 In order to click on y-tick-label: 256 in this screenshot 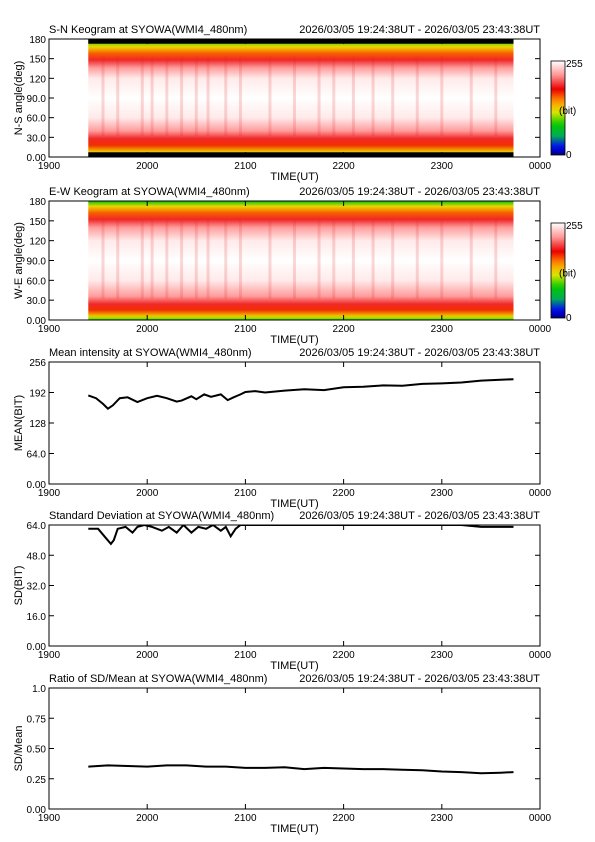, I will do `click(37, 363)`.